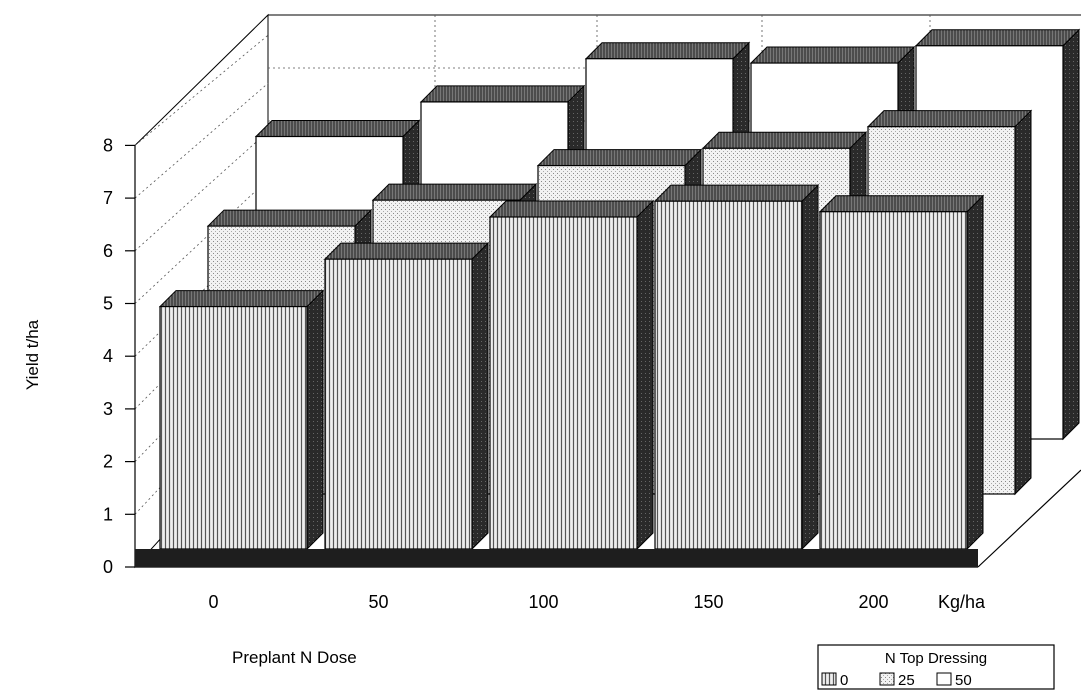 The image size is (1081, 691). Describe the element at coordinates (873, 602) in the screenshot. I see `x-tick-label: 200` at that location.